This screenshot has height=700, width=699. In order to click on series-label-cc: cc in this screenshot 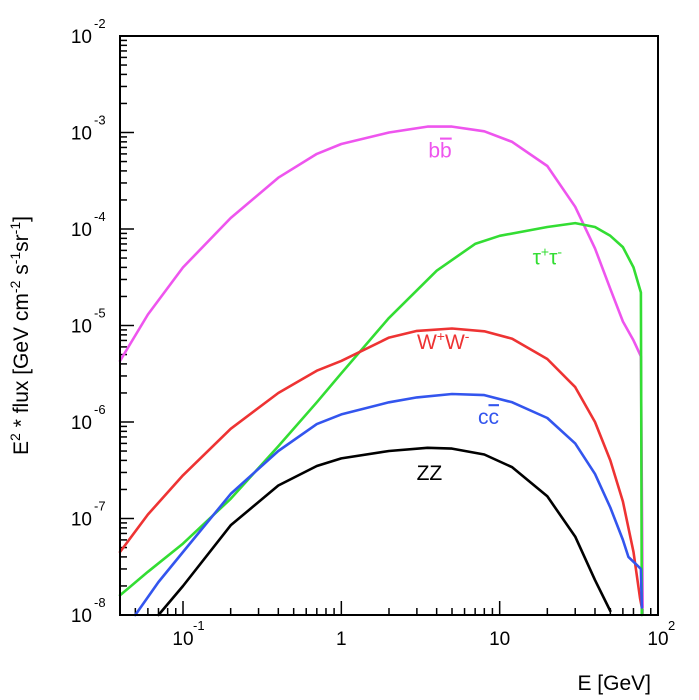, I will do `click(488, 417)`.